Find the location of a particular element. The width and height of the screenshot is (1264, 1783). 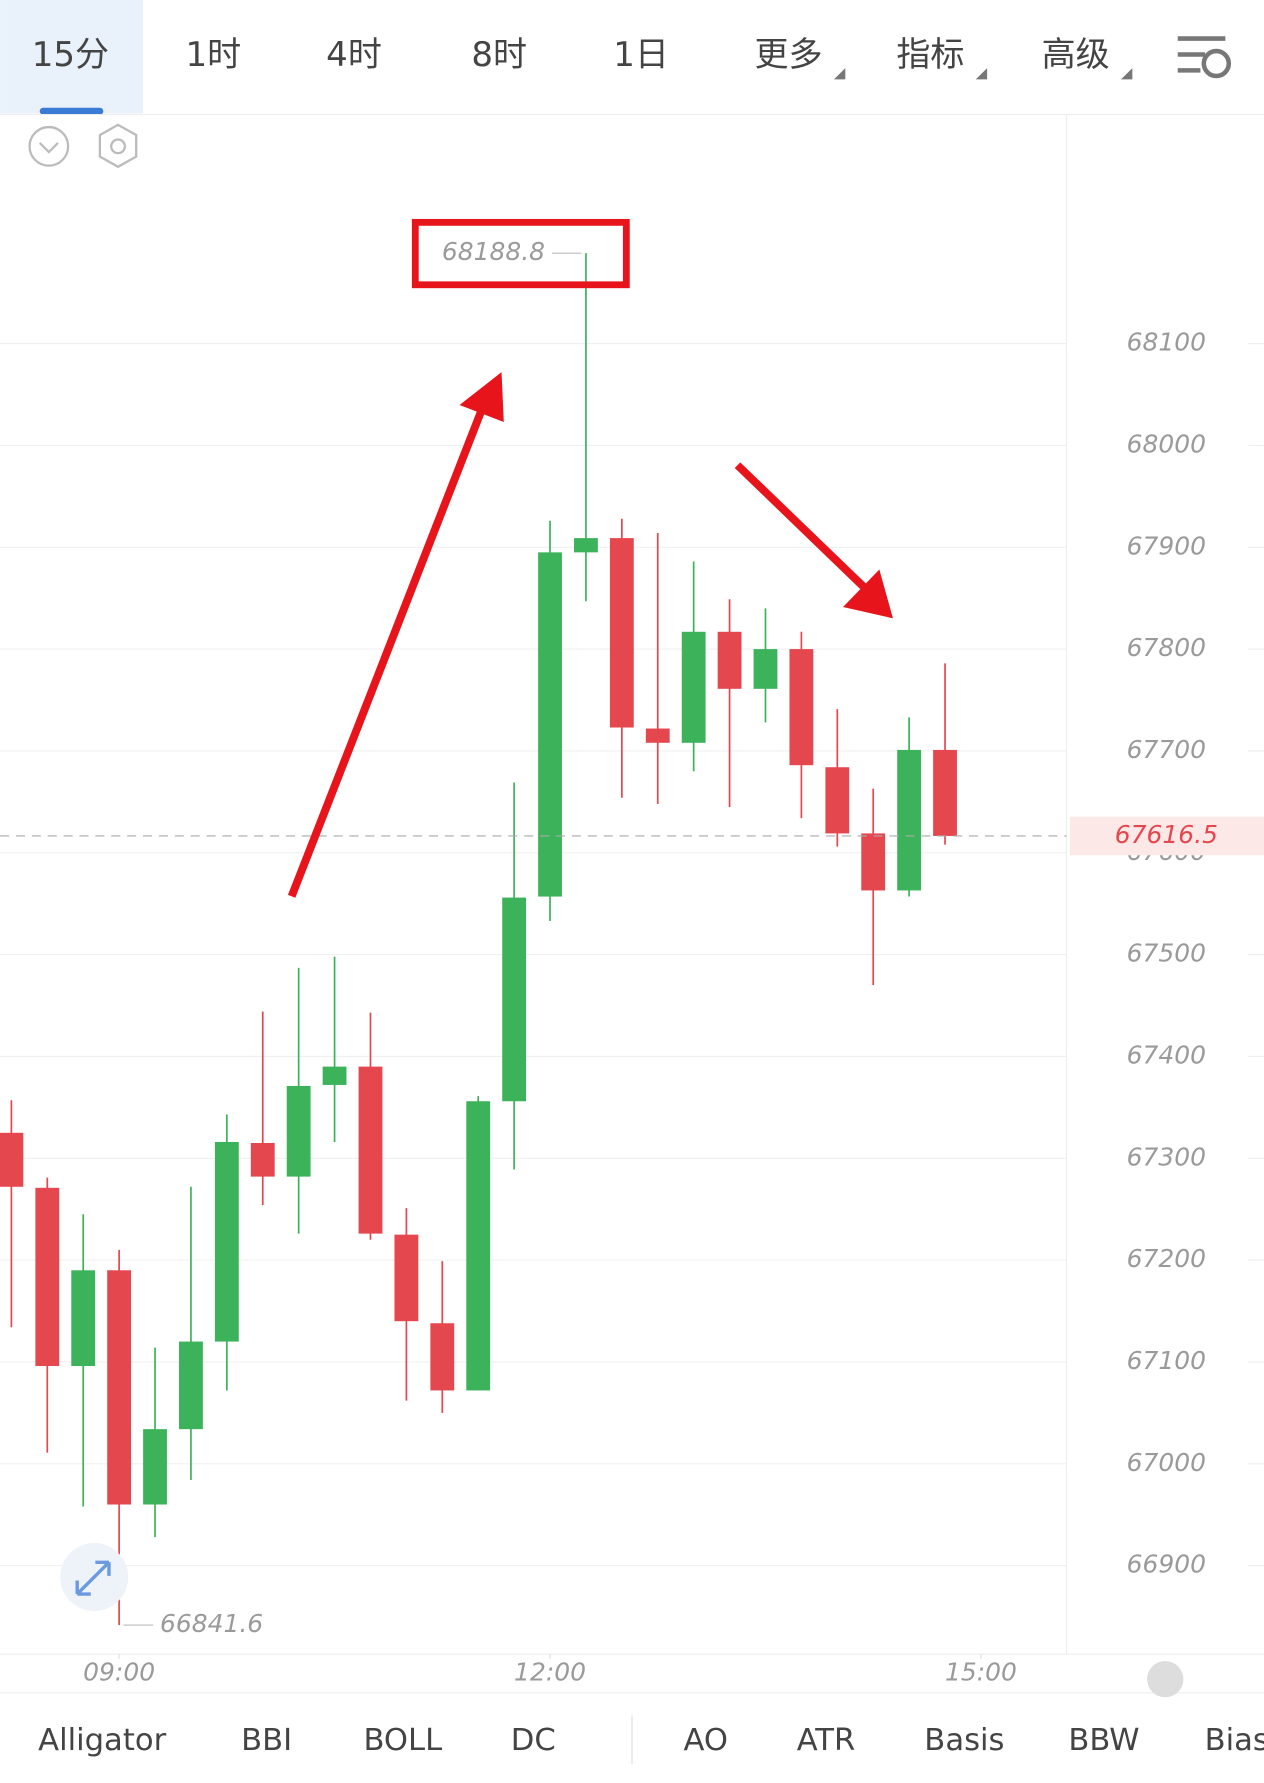

indicator-tab: Bias is located at coordinates (1234, 1740).